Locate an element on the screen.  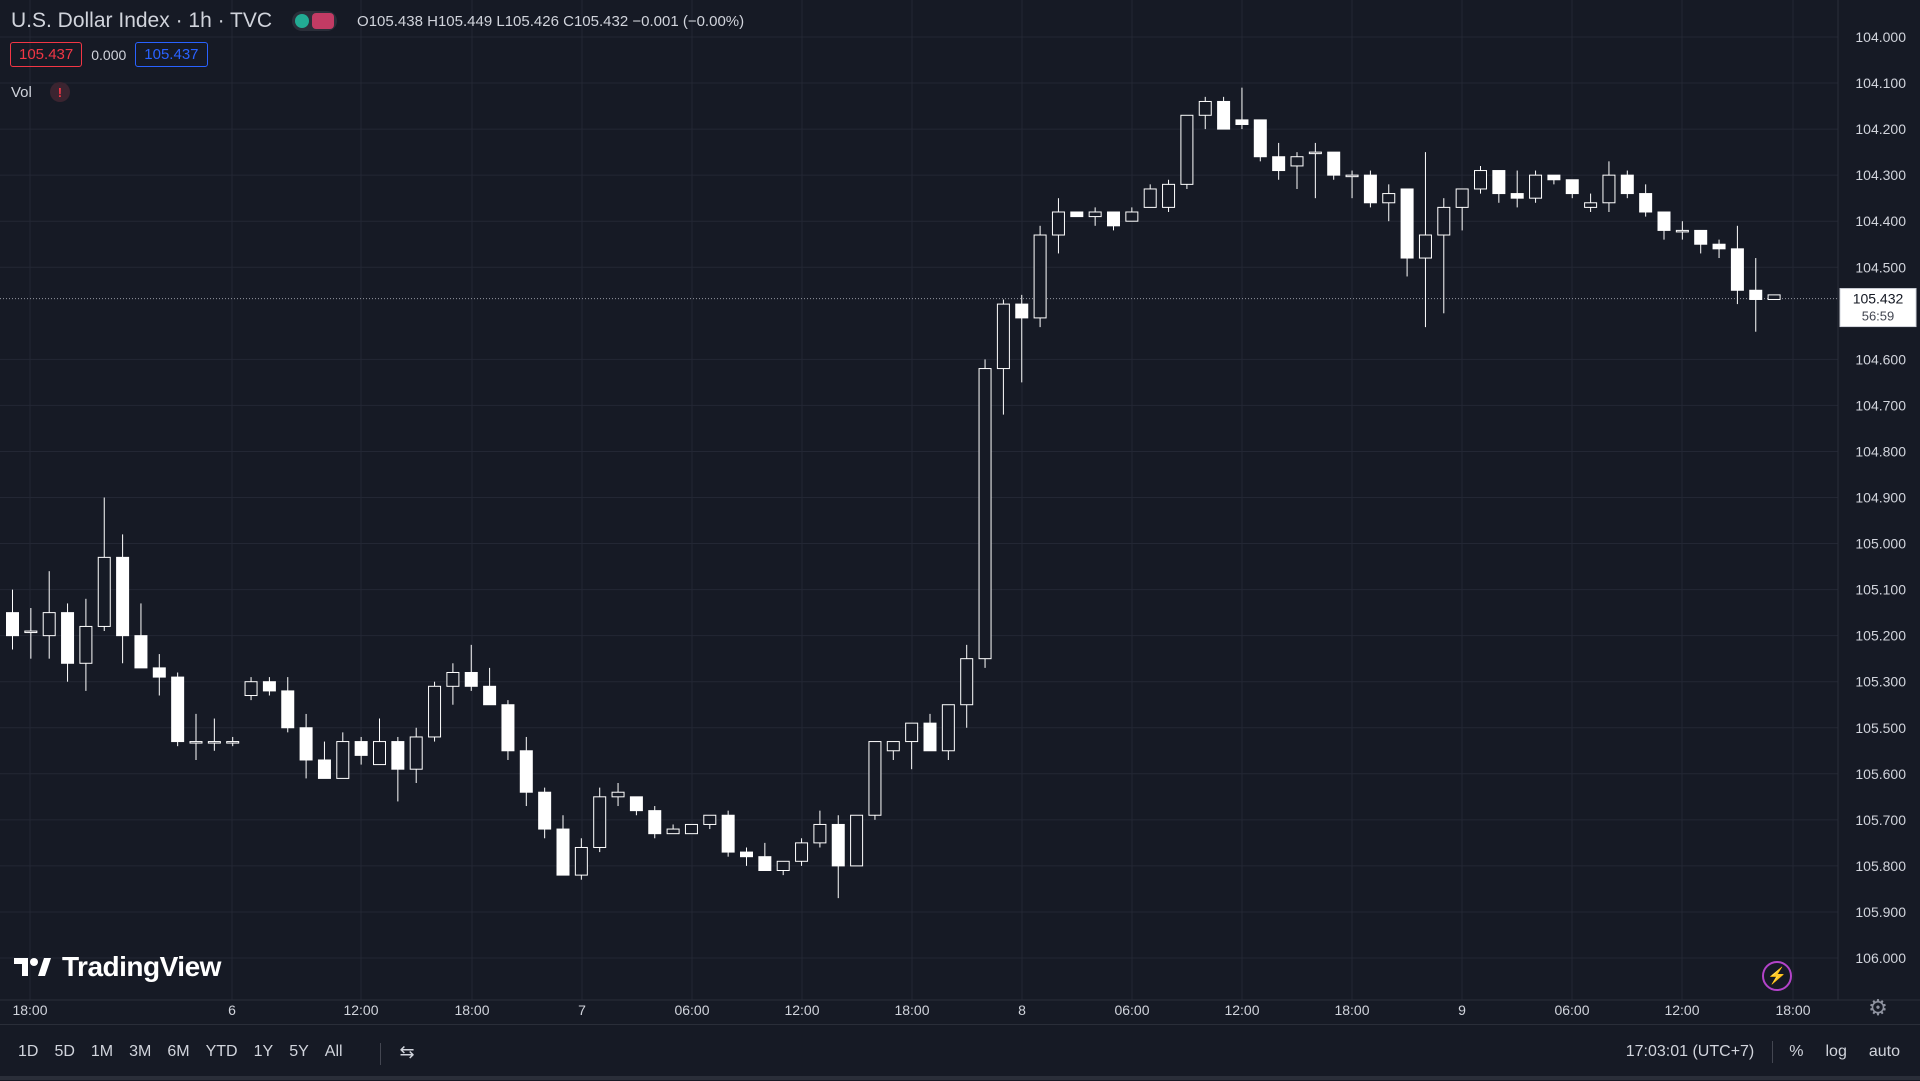
range-button-5y: 5Y is located at coordinates (299, 1051).